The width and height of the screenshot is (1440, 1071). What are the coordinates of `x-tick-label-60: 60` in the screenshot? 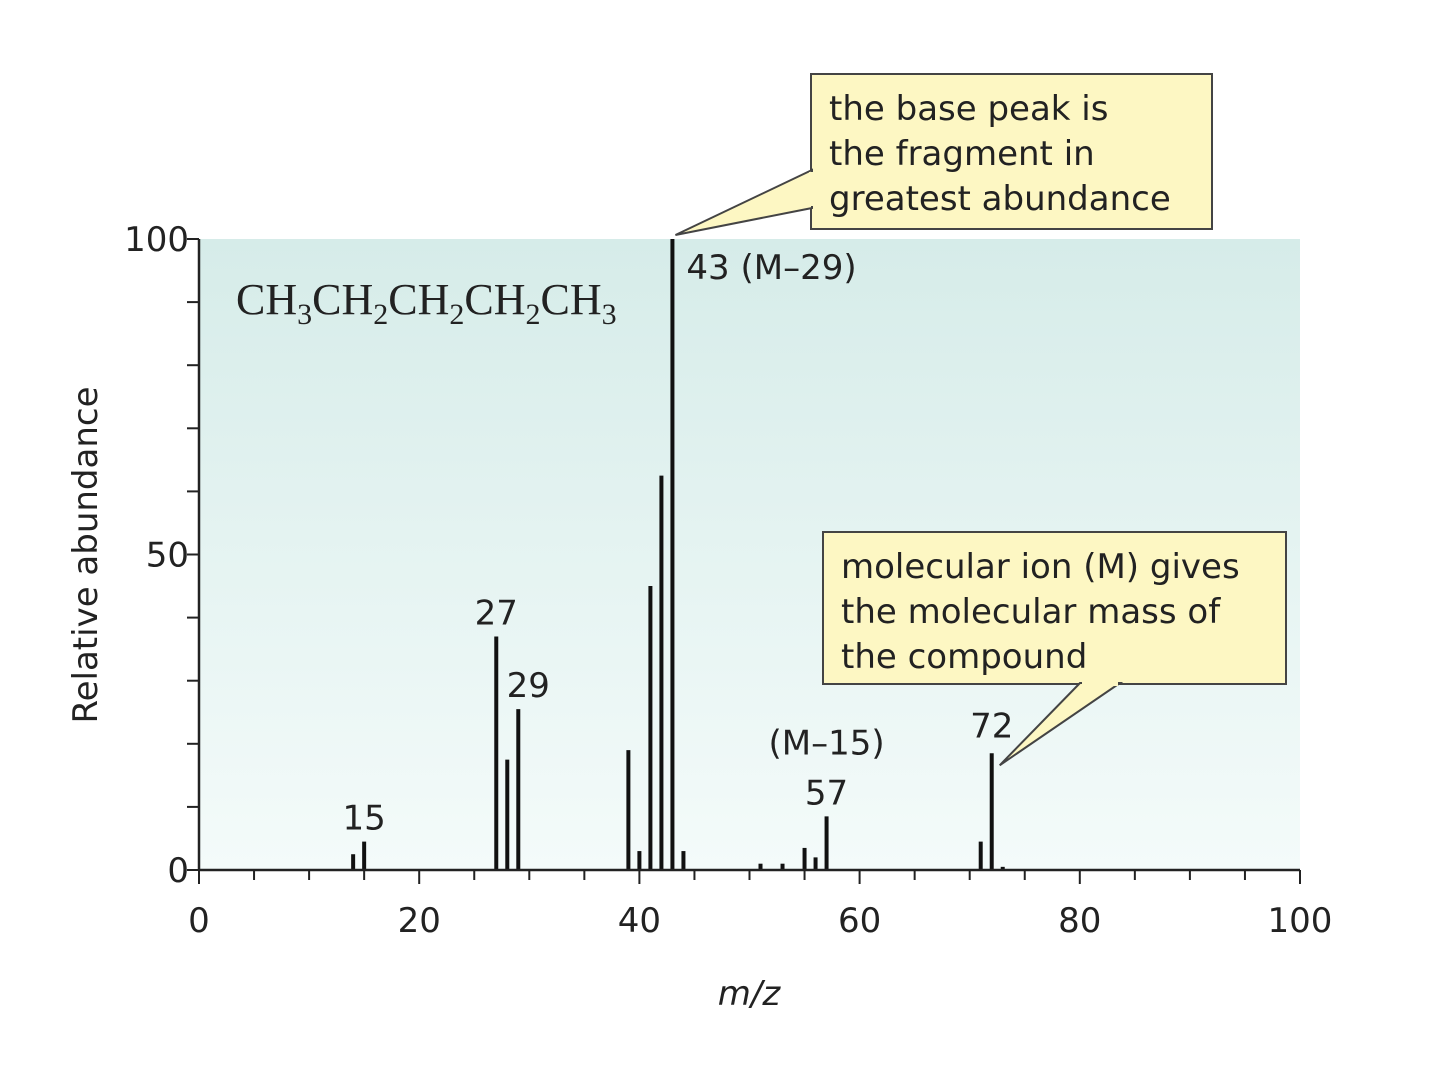 It's located at (859, 921).